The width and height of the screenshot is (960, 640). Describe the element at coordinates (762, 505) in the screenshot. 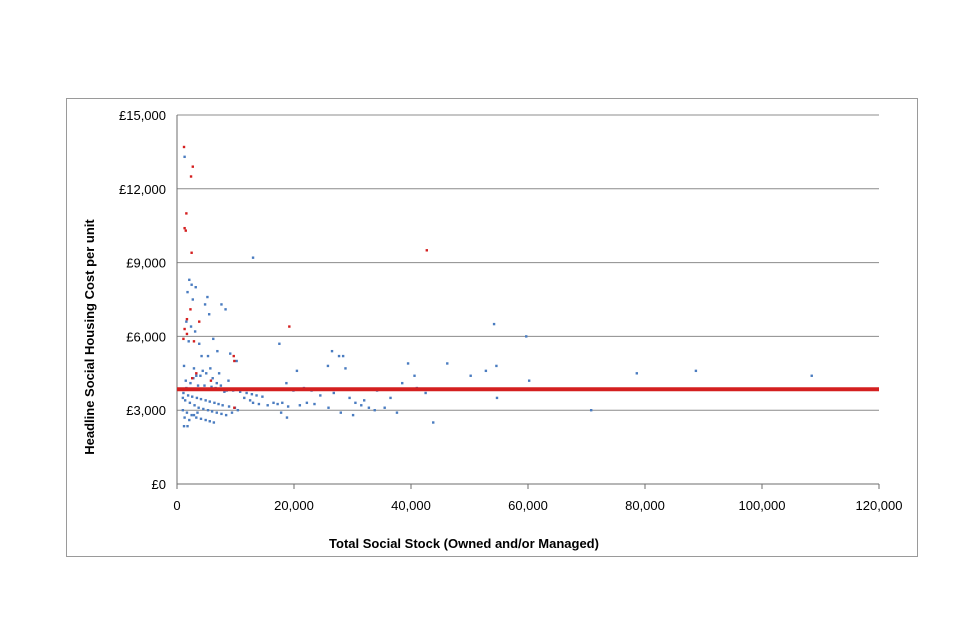

I see `x-tick-label: 100,000` at that location.